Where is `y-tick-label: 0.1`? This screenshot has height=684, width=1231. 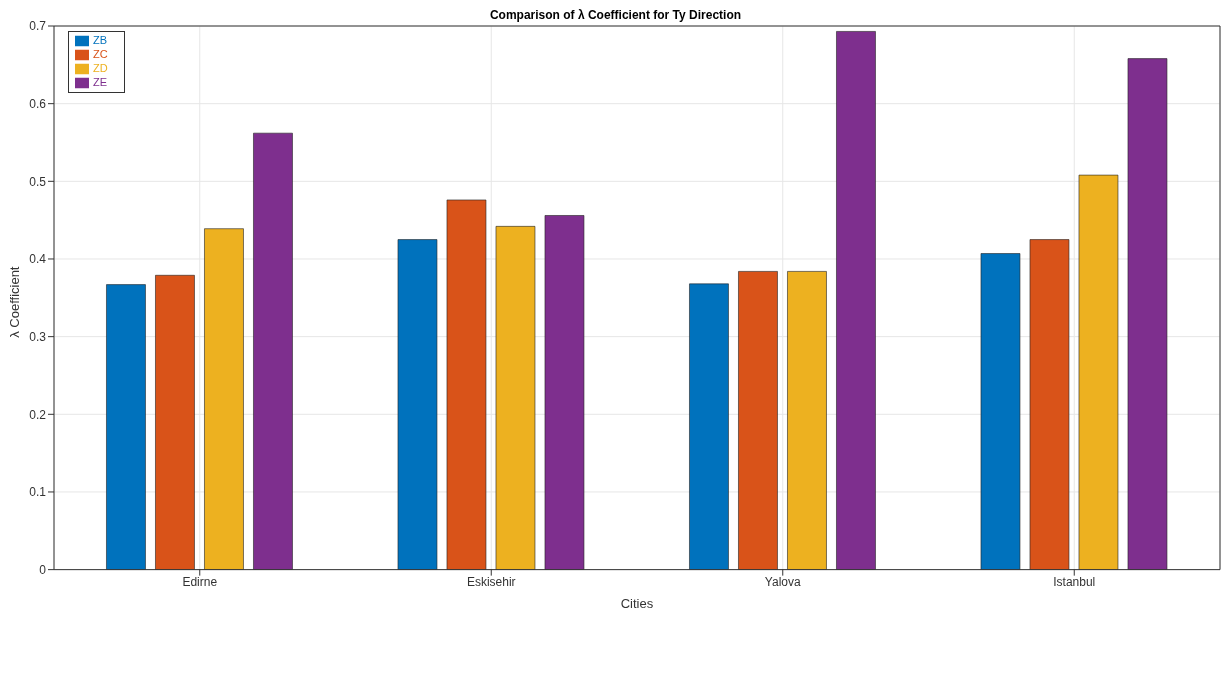 y-tick-label: 0.1 is located at coordinates (38, 492).